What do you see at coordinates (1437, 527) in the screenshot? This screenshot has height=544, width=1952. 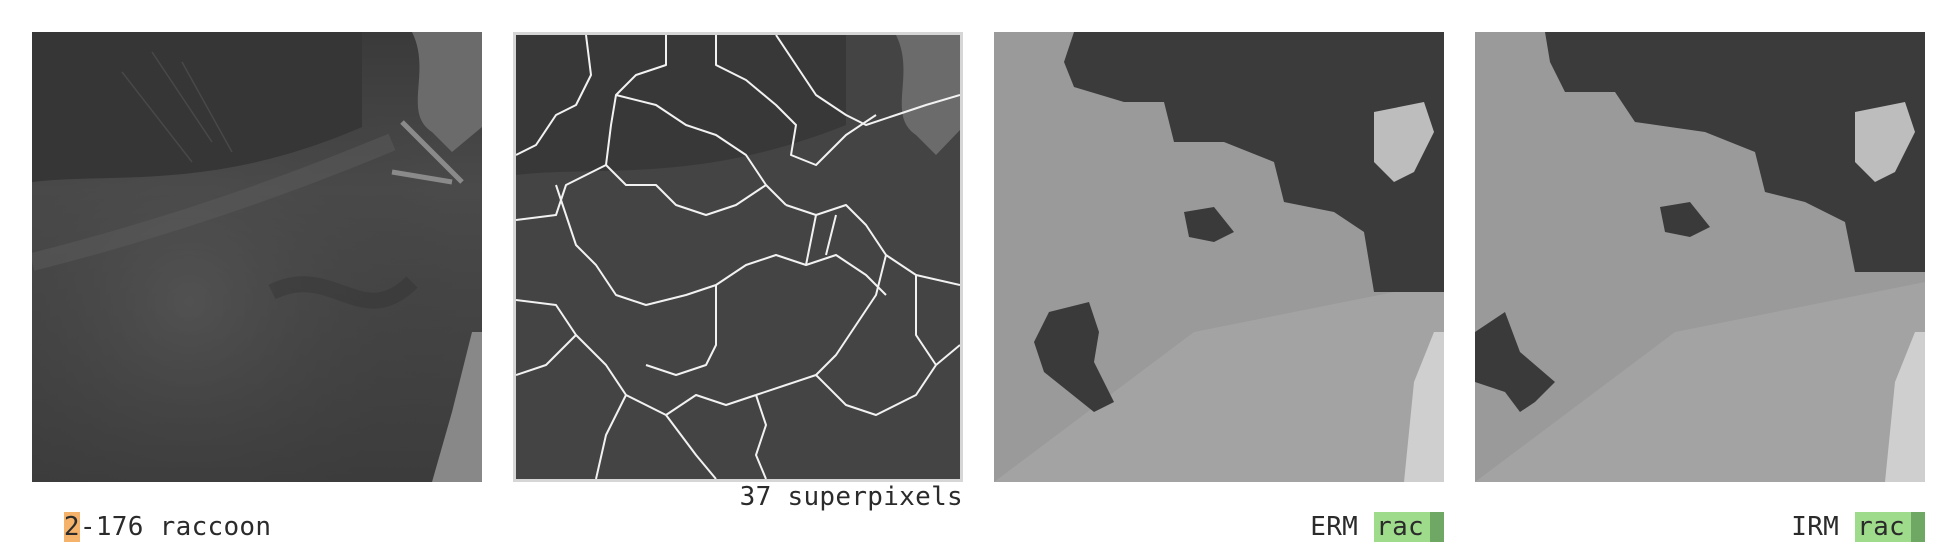 I see `erm-confidence-bar` at bounding box center [1437, 527].